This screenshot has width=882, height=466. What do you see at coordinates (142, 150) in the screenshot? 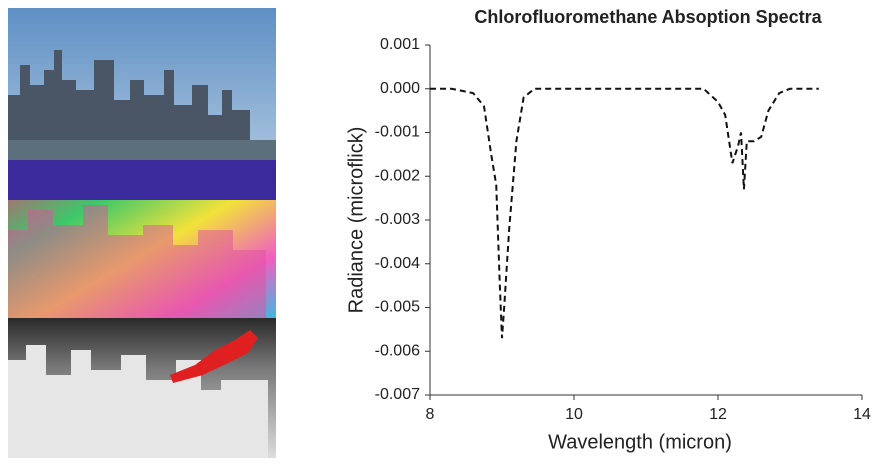
I see `waterfront` at bounding box center [142, 150].